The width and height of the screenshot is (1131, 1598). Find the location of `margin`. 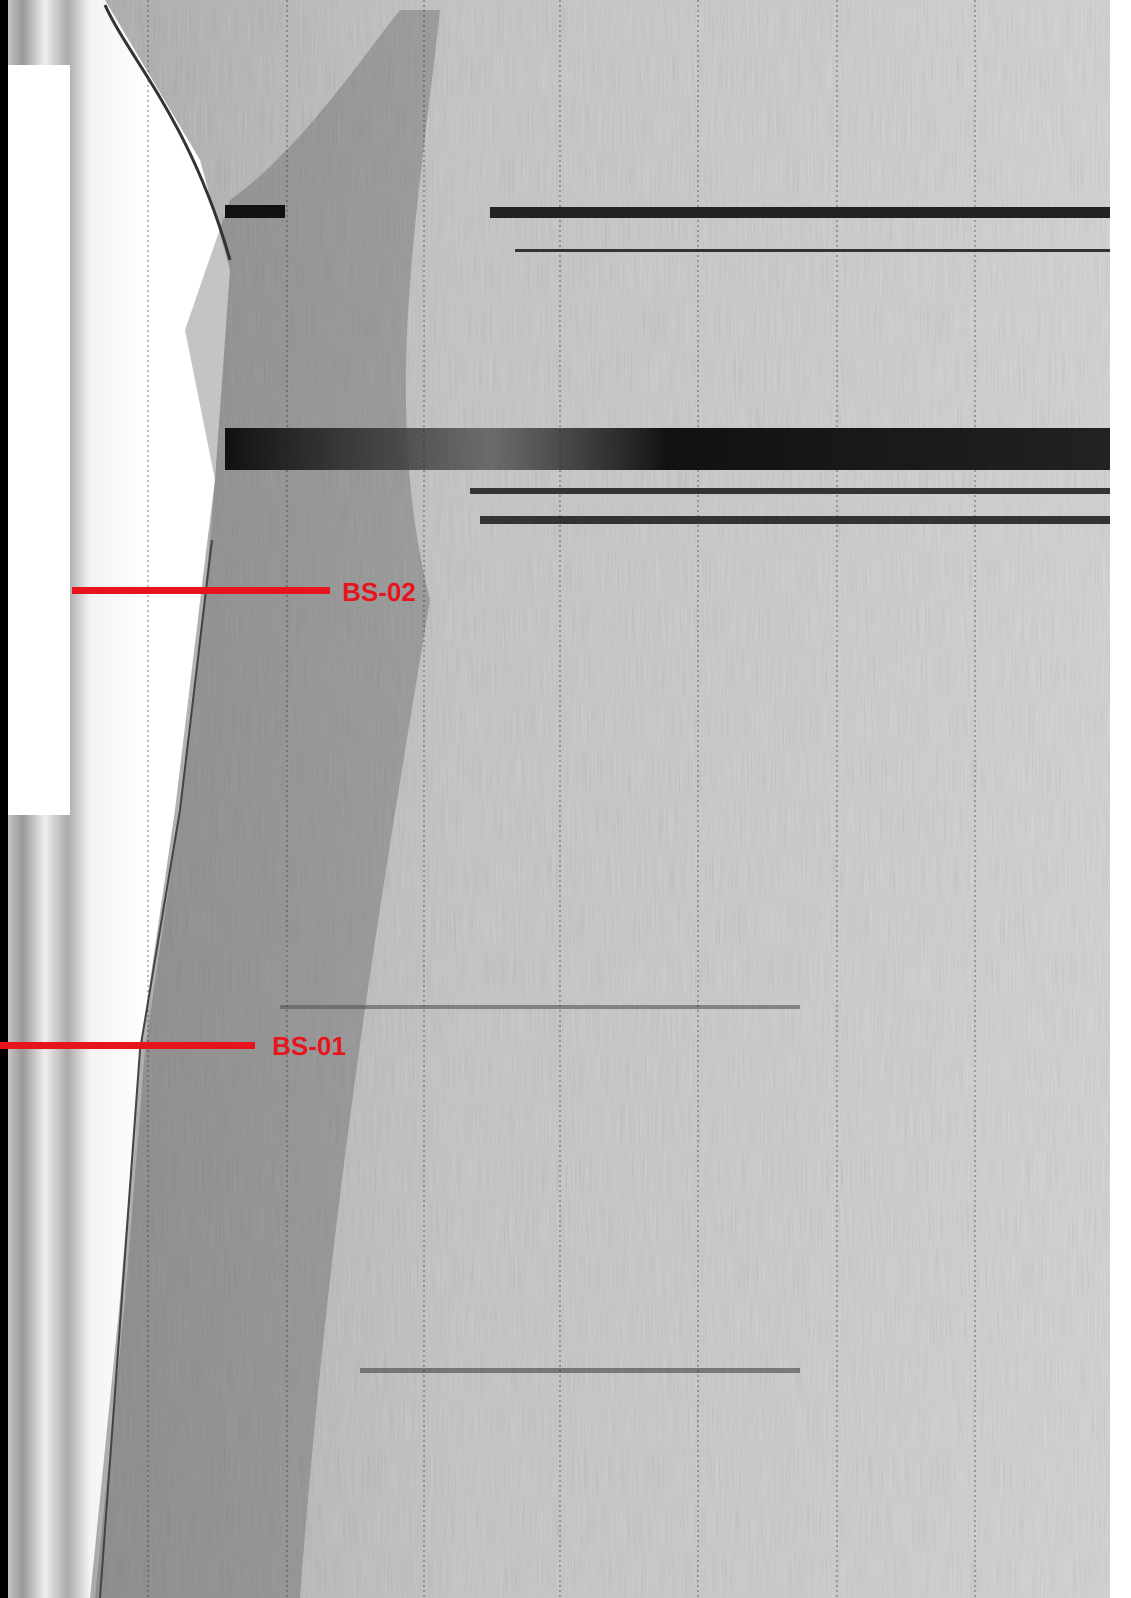

margin is located at coordinates (1120, 799).